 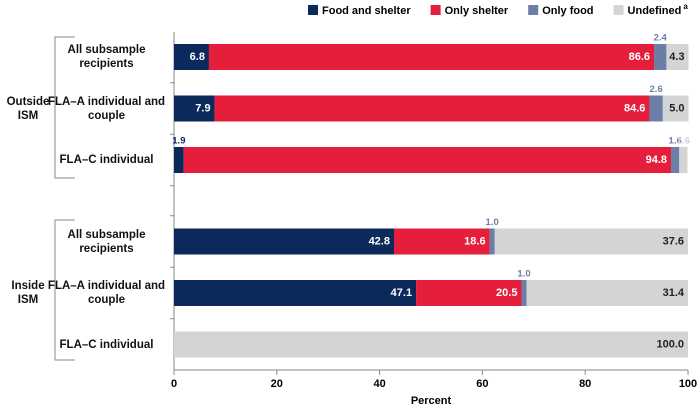 I want to click on value-label: 1.9, so click(x=178, y=141).